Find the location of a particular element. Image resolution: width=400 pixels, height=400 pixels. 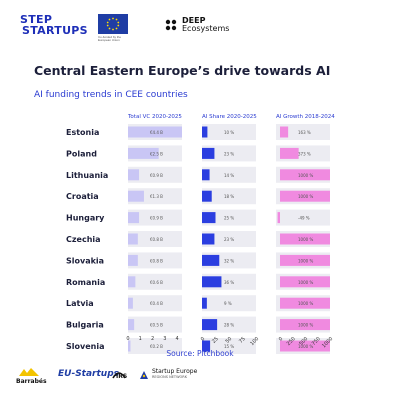

data-label-poland: €2.5 B is located at coordinates (156, 153).